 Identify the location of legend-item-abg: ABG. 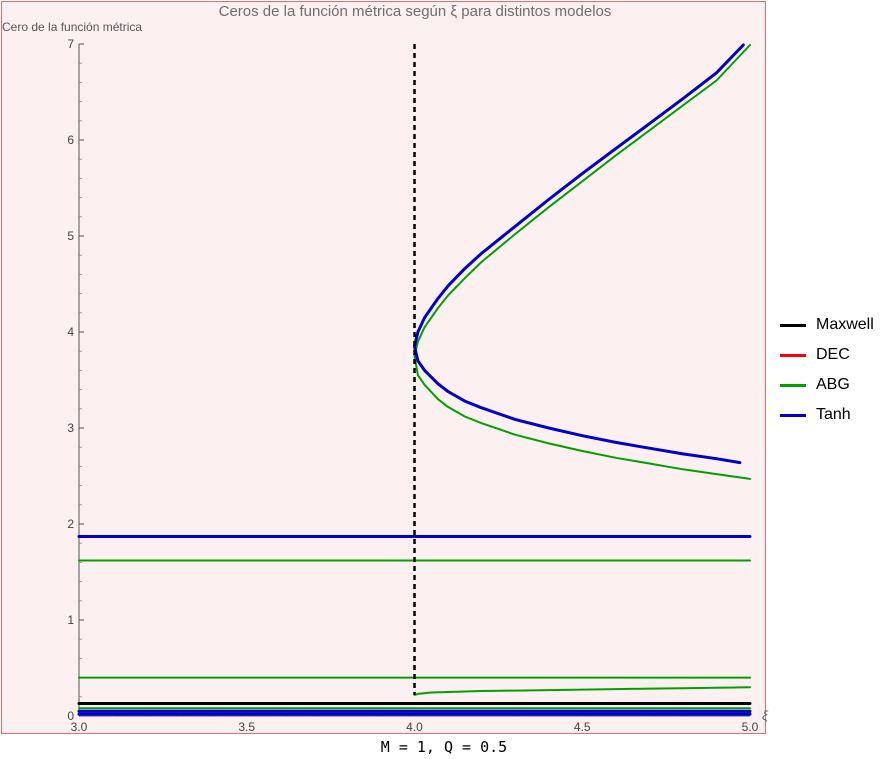
(827, 385).